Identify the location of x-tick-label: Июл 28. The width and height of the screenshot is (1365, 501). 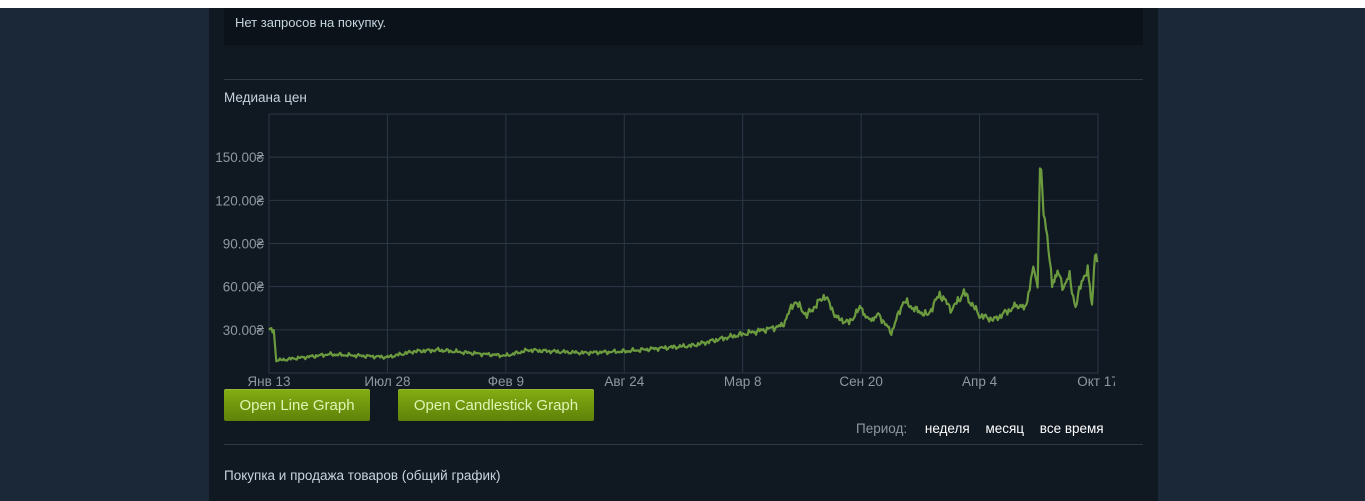
(387, 381).